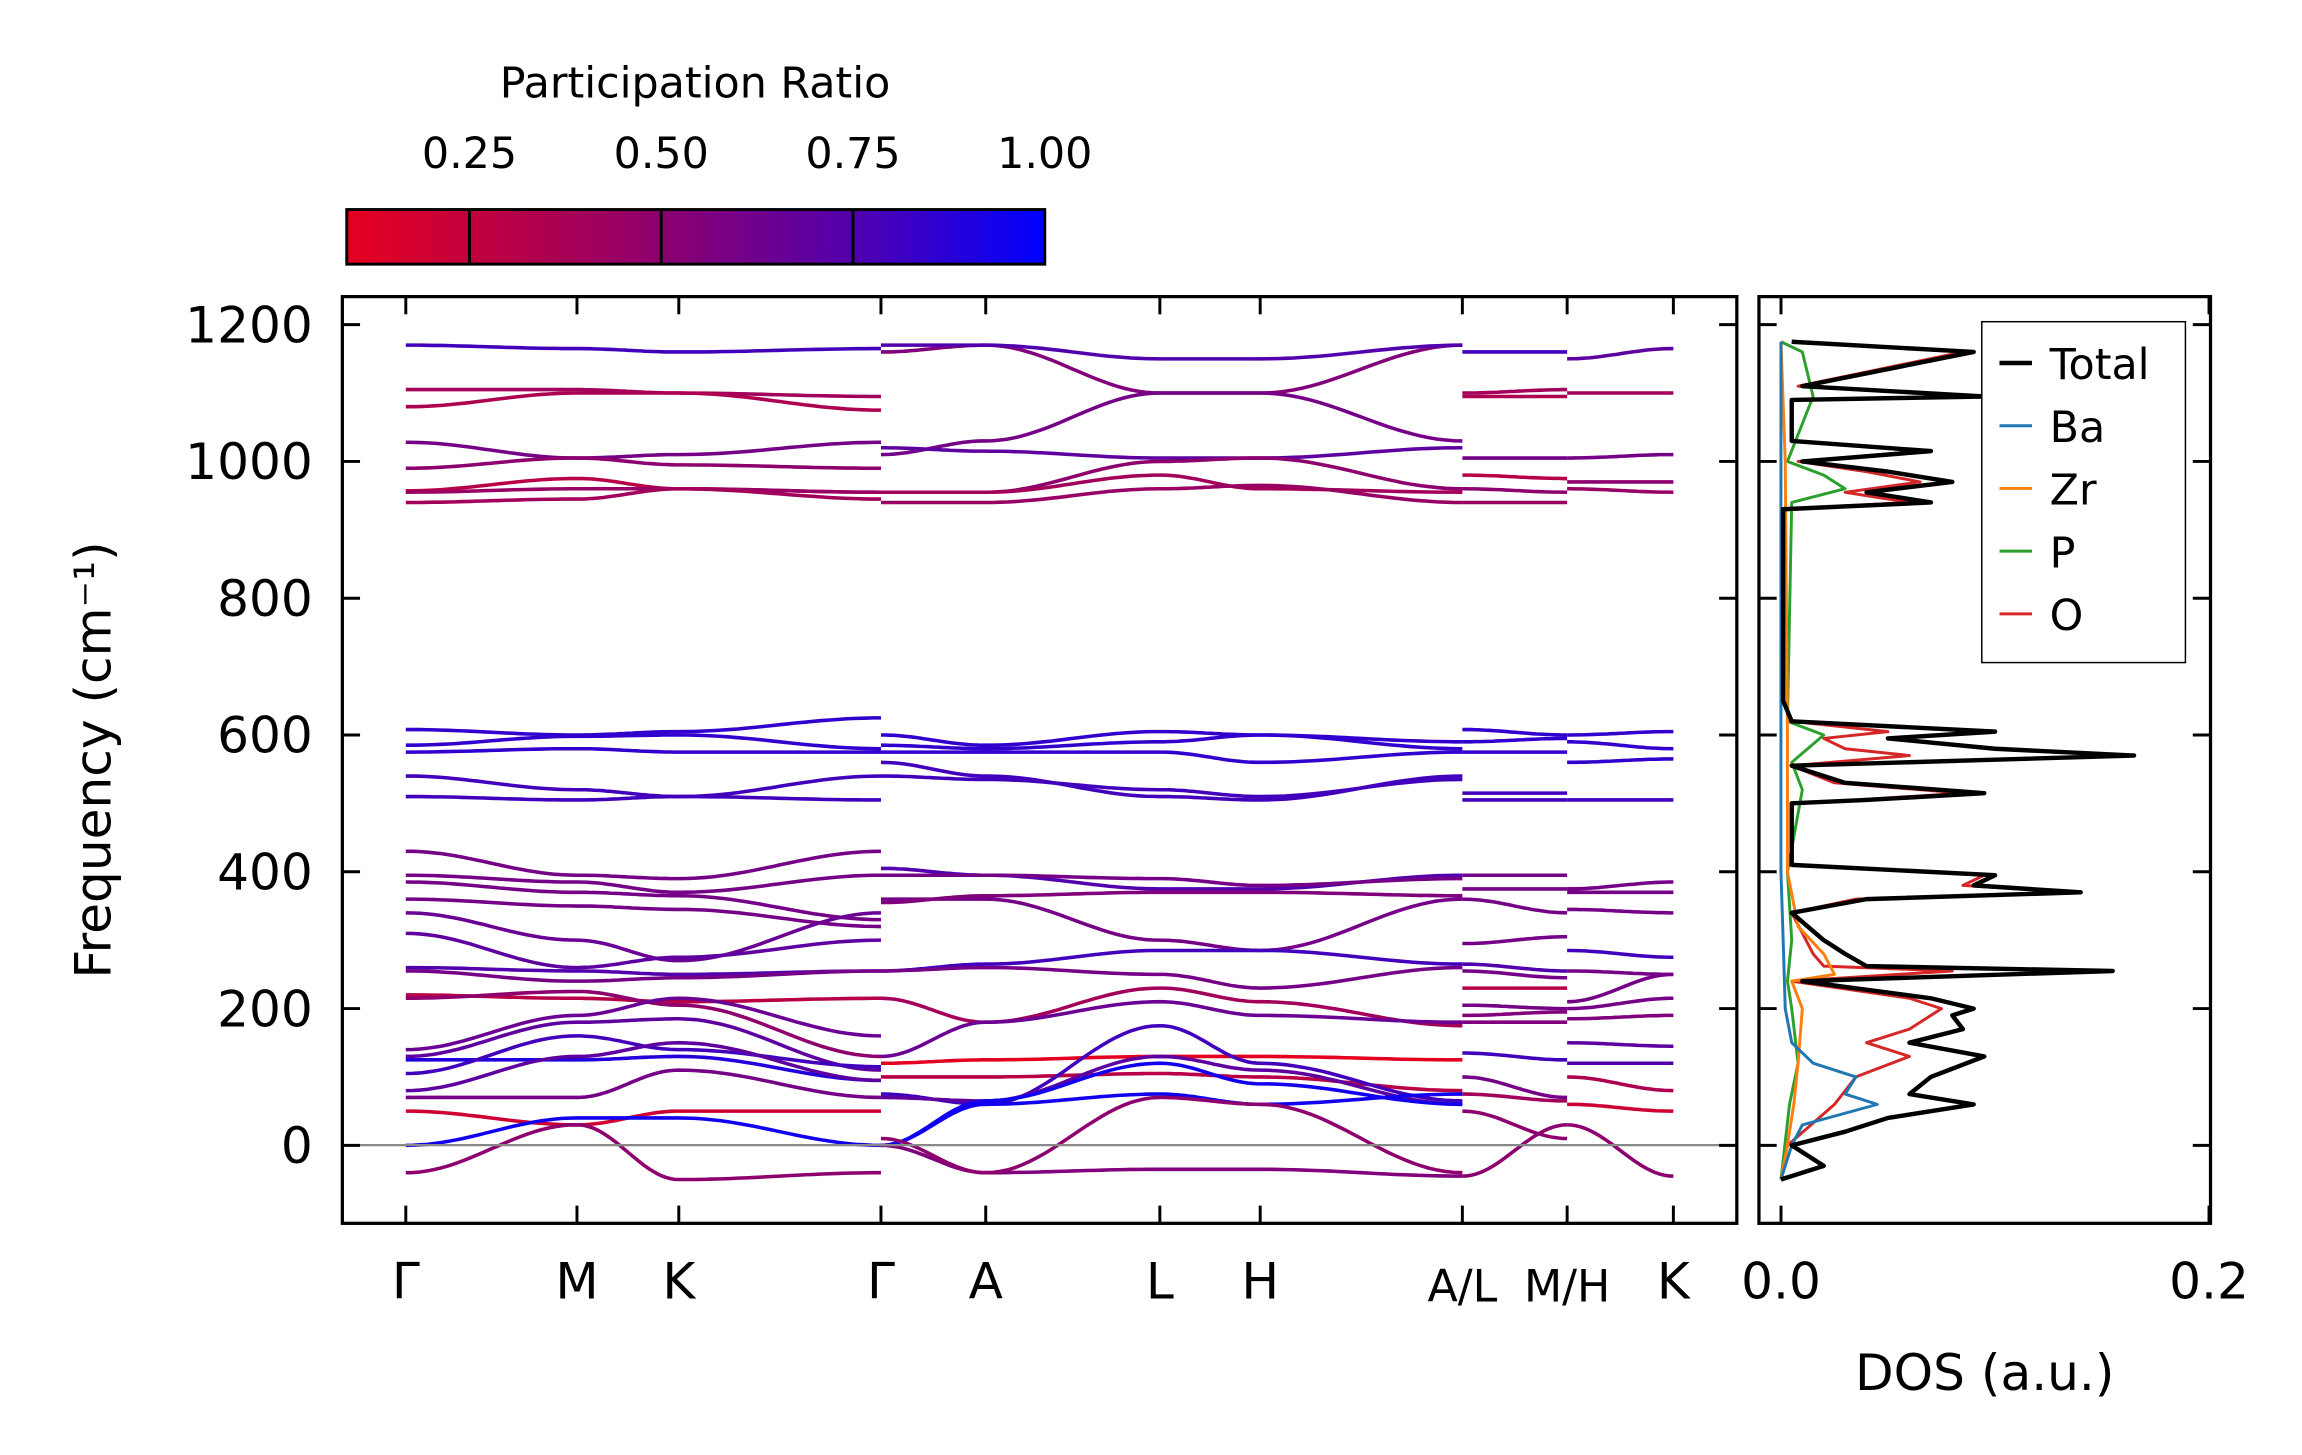 The height and width of the screenshot is (1455, 2302). Describe the element at coordinates (986, 1281) in the screenshot. I see `x-tick-label-a: A` at that location.